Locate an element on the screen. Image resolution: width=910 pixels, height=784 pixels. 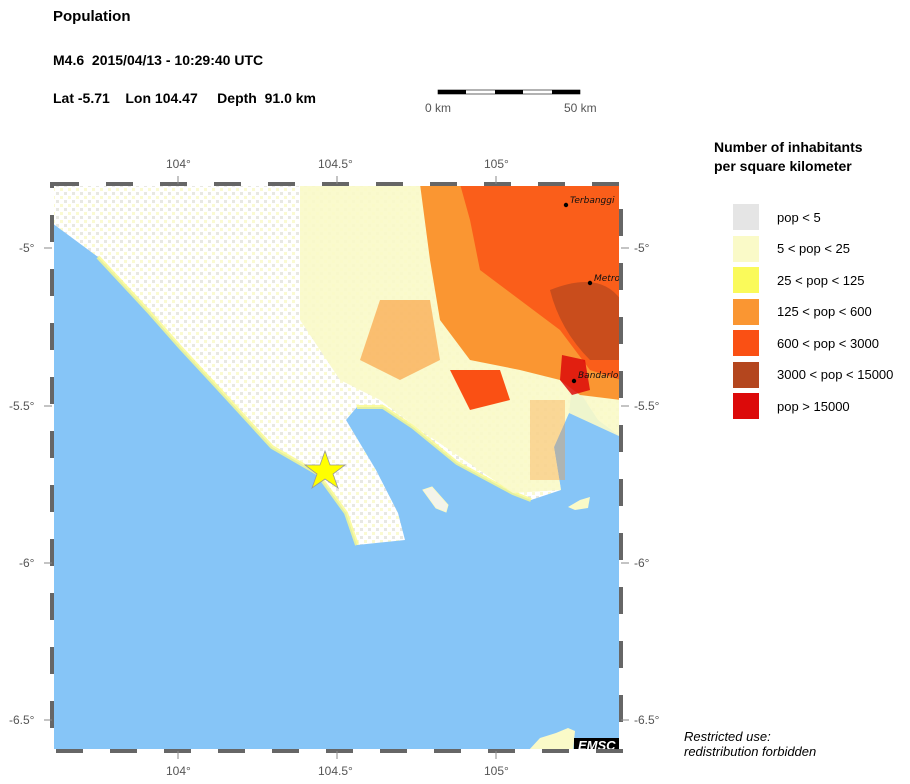
legend-label: pop < 5 is located at coordinates (799, 217).